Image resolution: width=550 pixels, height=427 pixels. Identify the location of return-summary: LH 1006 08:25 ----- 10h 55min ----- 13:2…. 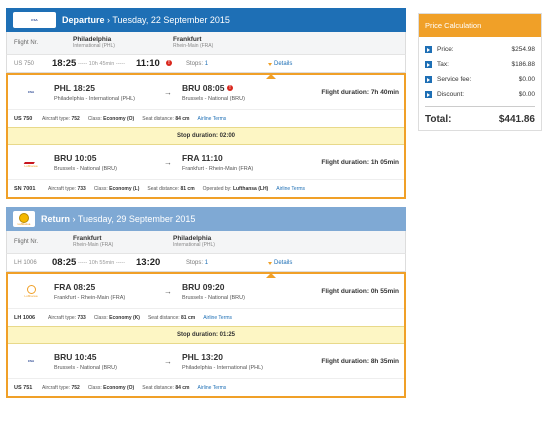
(206, 265).